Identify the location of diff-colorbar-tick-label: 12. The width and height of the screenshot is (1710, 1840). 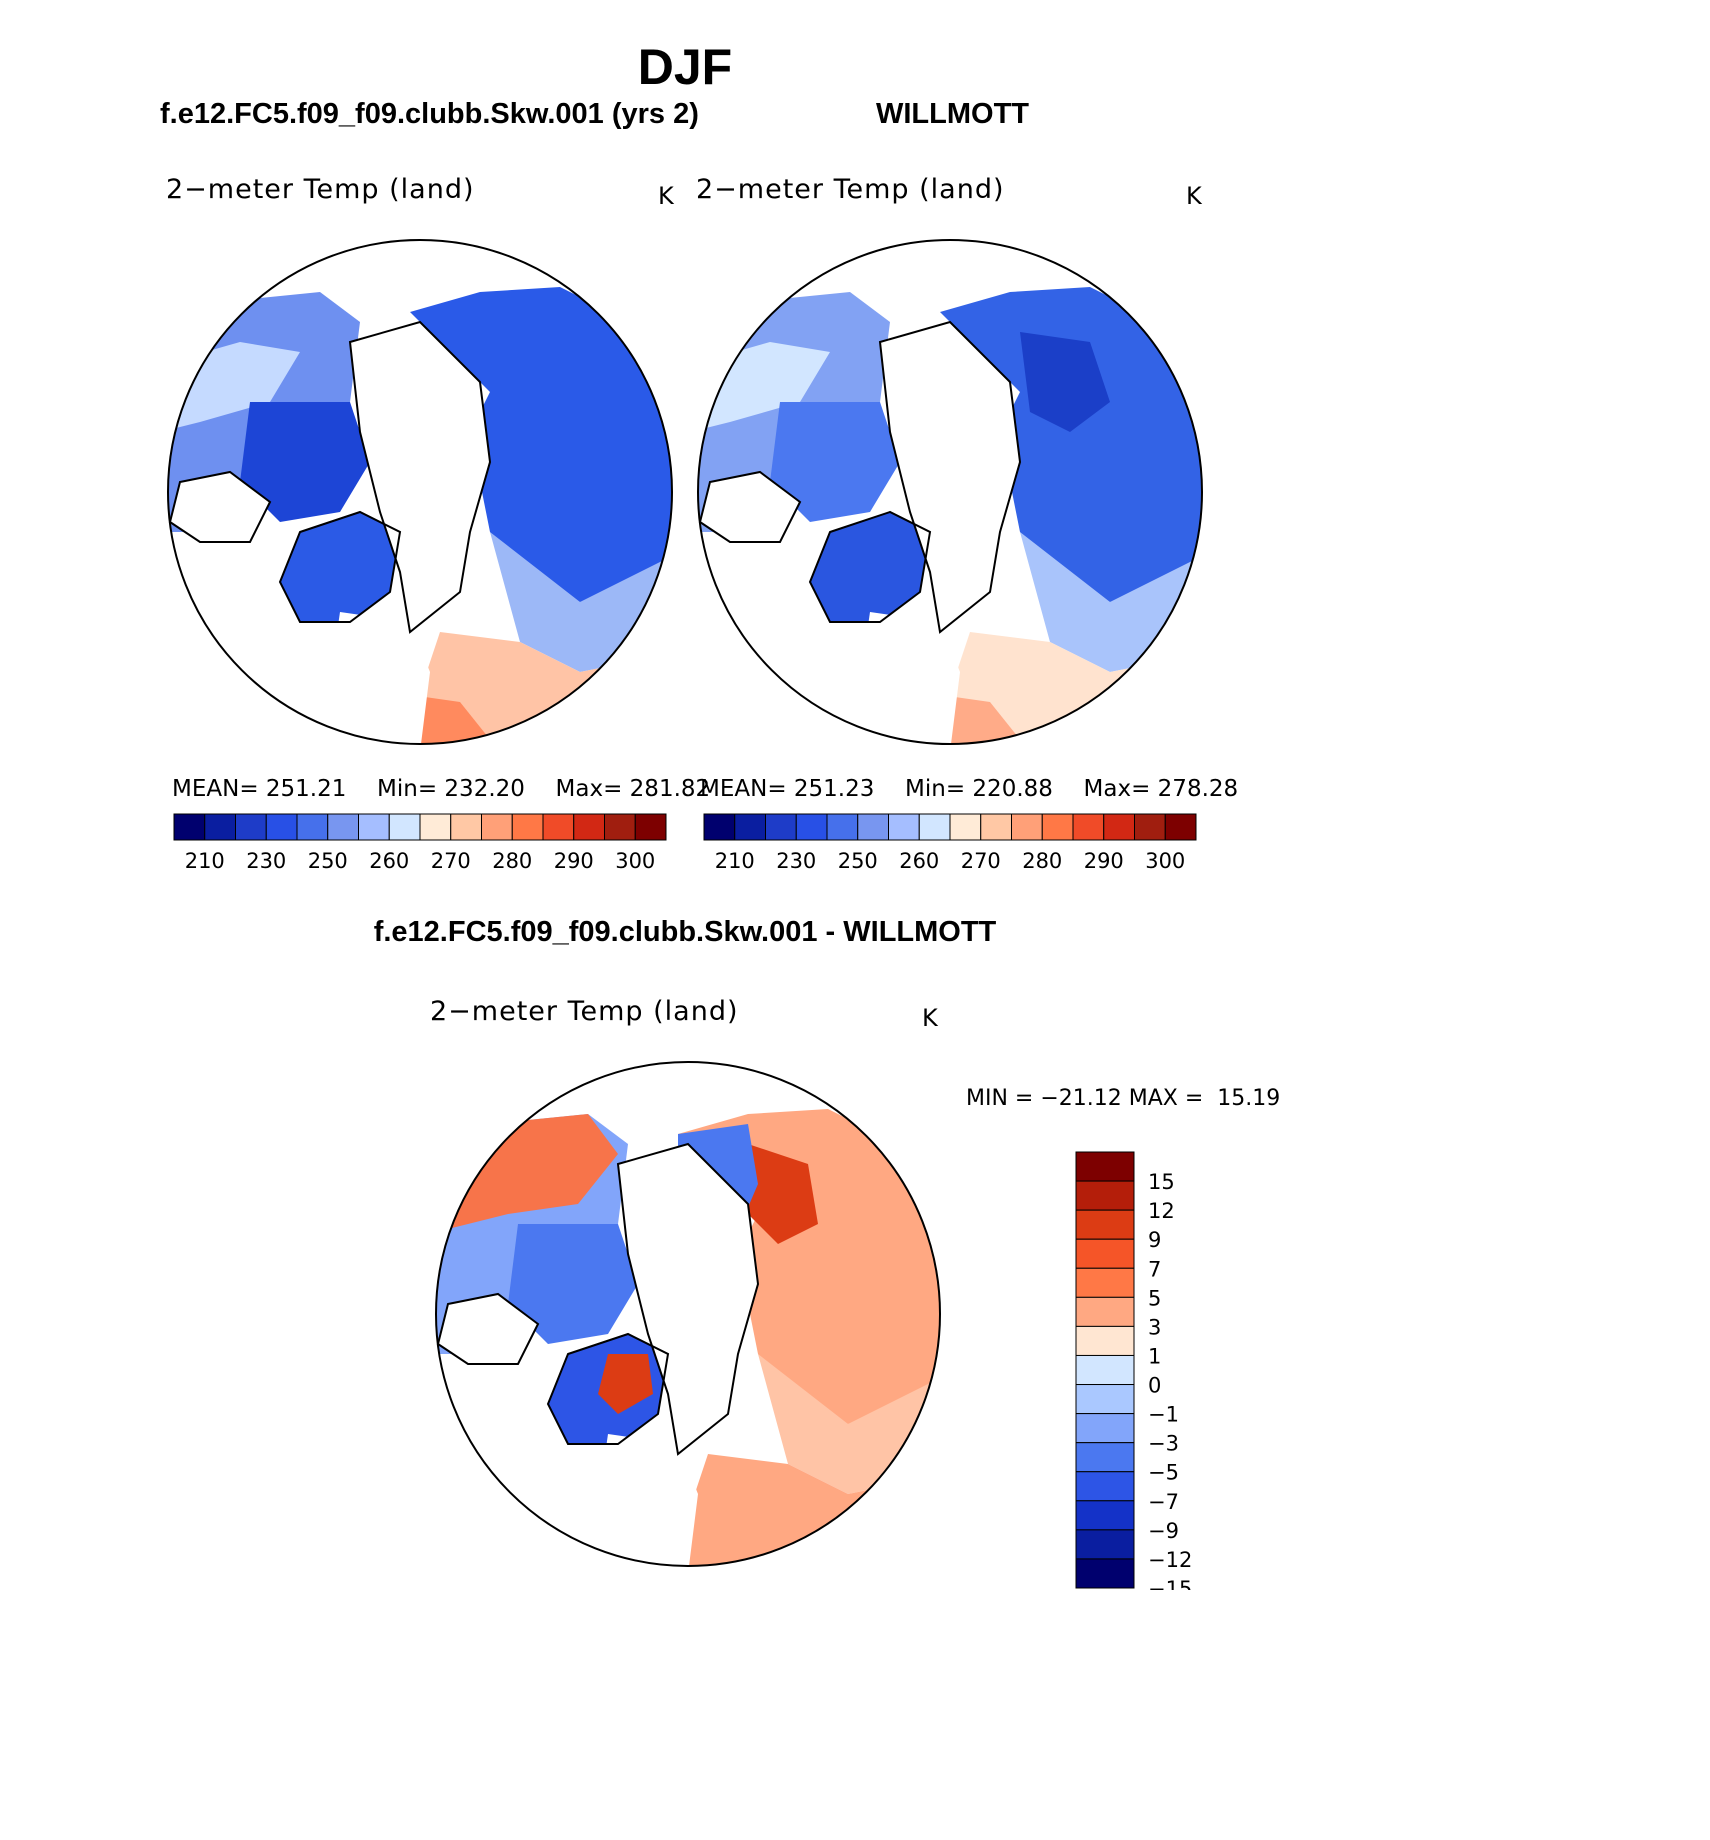
(1161, 1211).